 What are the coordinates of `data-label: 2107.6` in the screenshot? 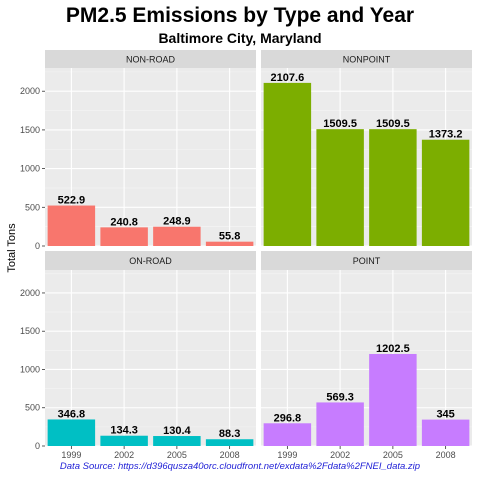 It's located at (288, 78).